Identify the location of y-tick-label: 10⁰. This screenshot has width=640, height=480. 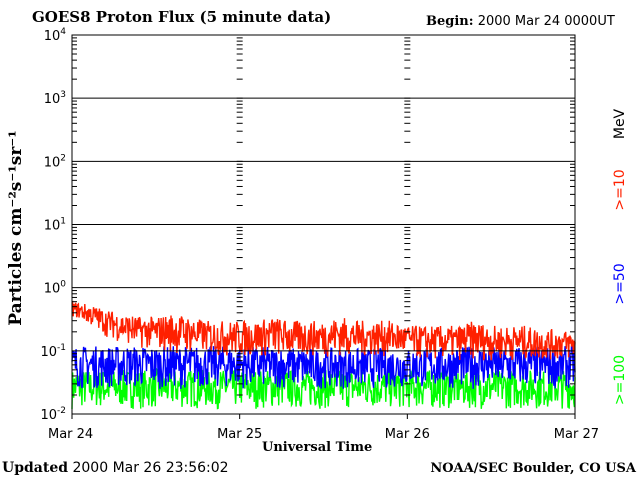
(55, 288).